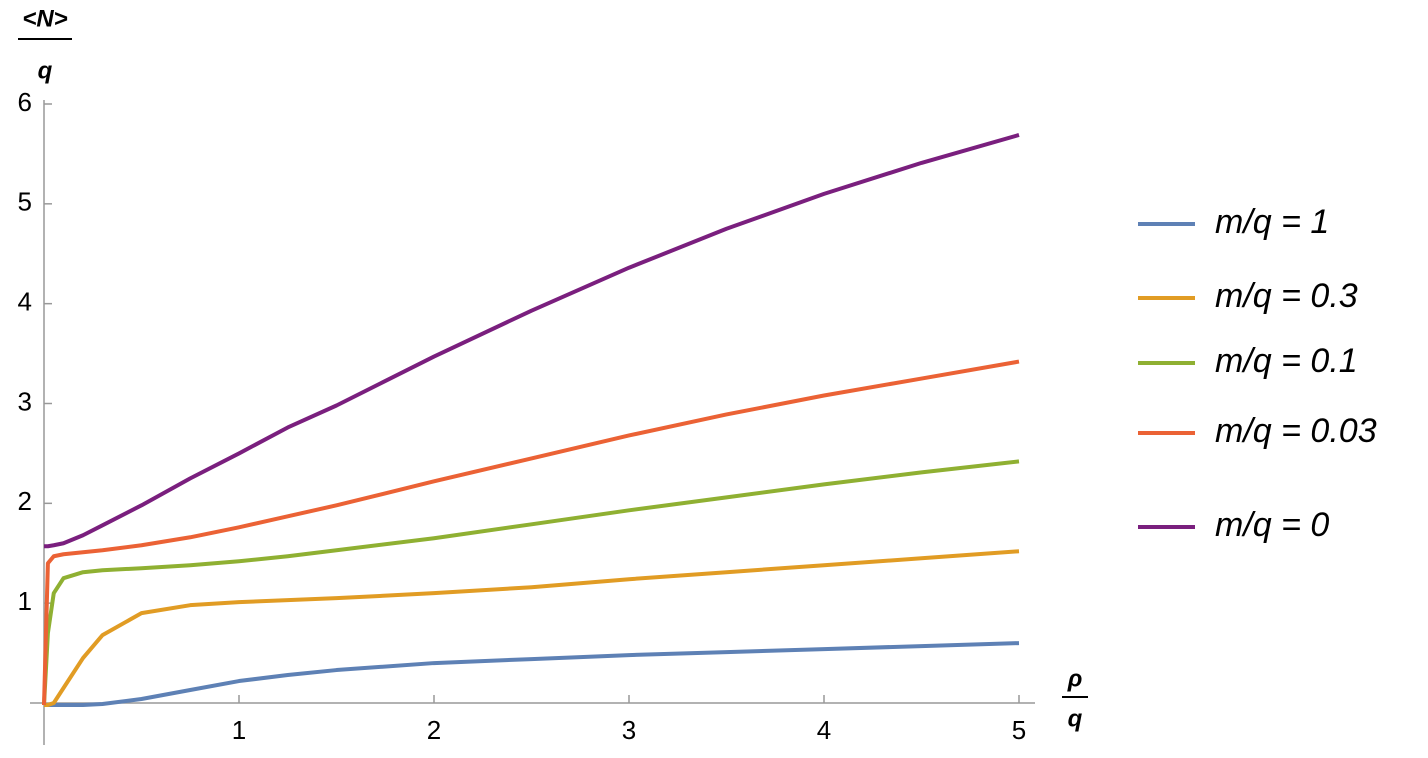 This screenshot has width=1428, height=758. What do you see at coordinates (25, 302) in the screenshot?
I see `y-tick-label: 4` at bounding box center [25, 302].